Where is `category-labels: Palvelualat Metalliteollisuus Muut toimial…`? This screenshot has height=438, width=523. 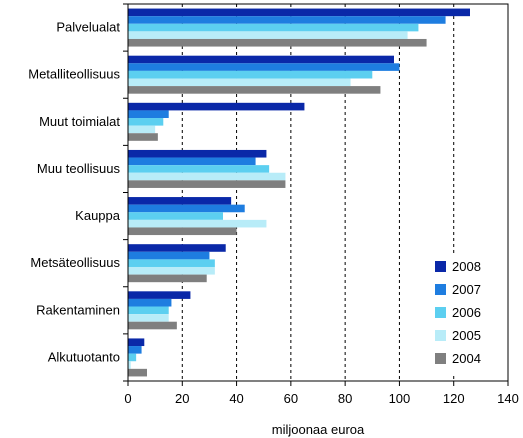 category-labels: Palvelualat Metalliteollisuus Muut toimial… is located at coordinates (74, 192).